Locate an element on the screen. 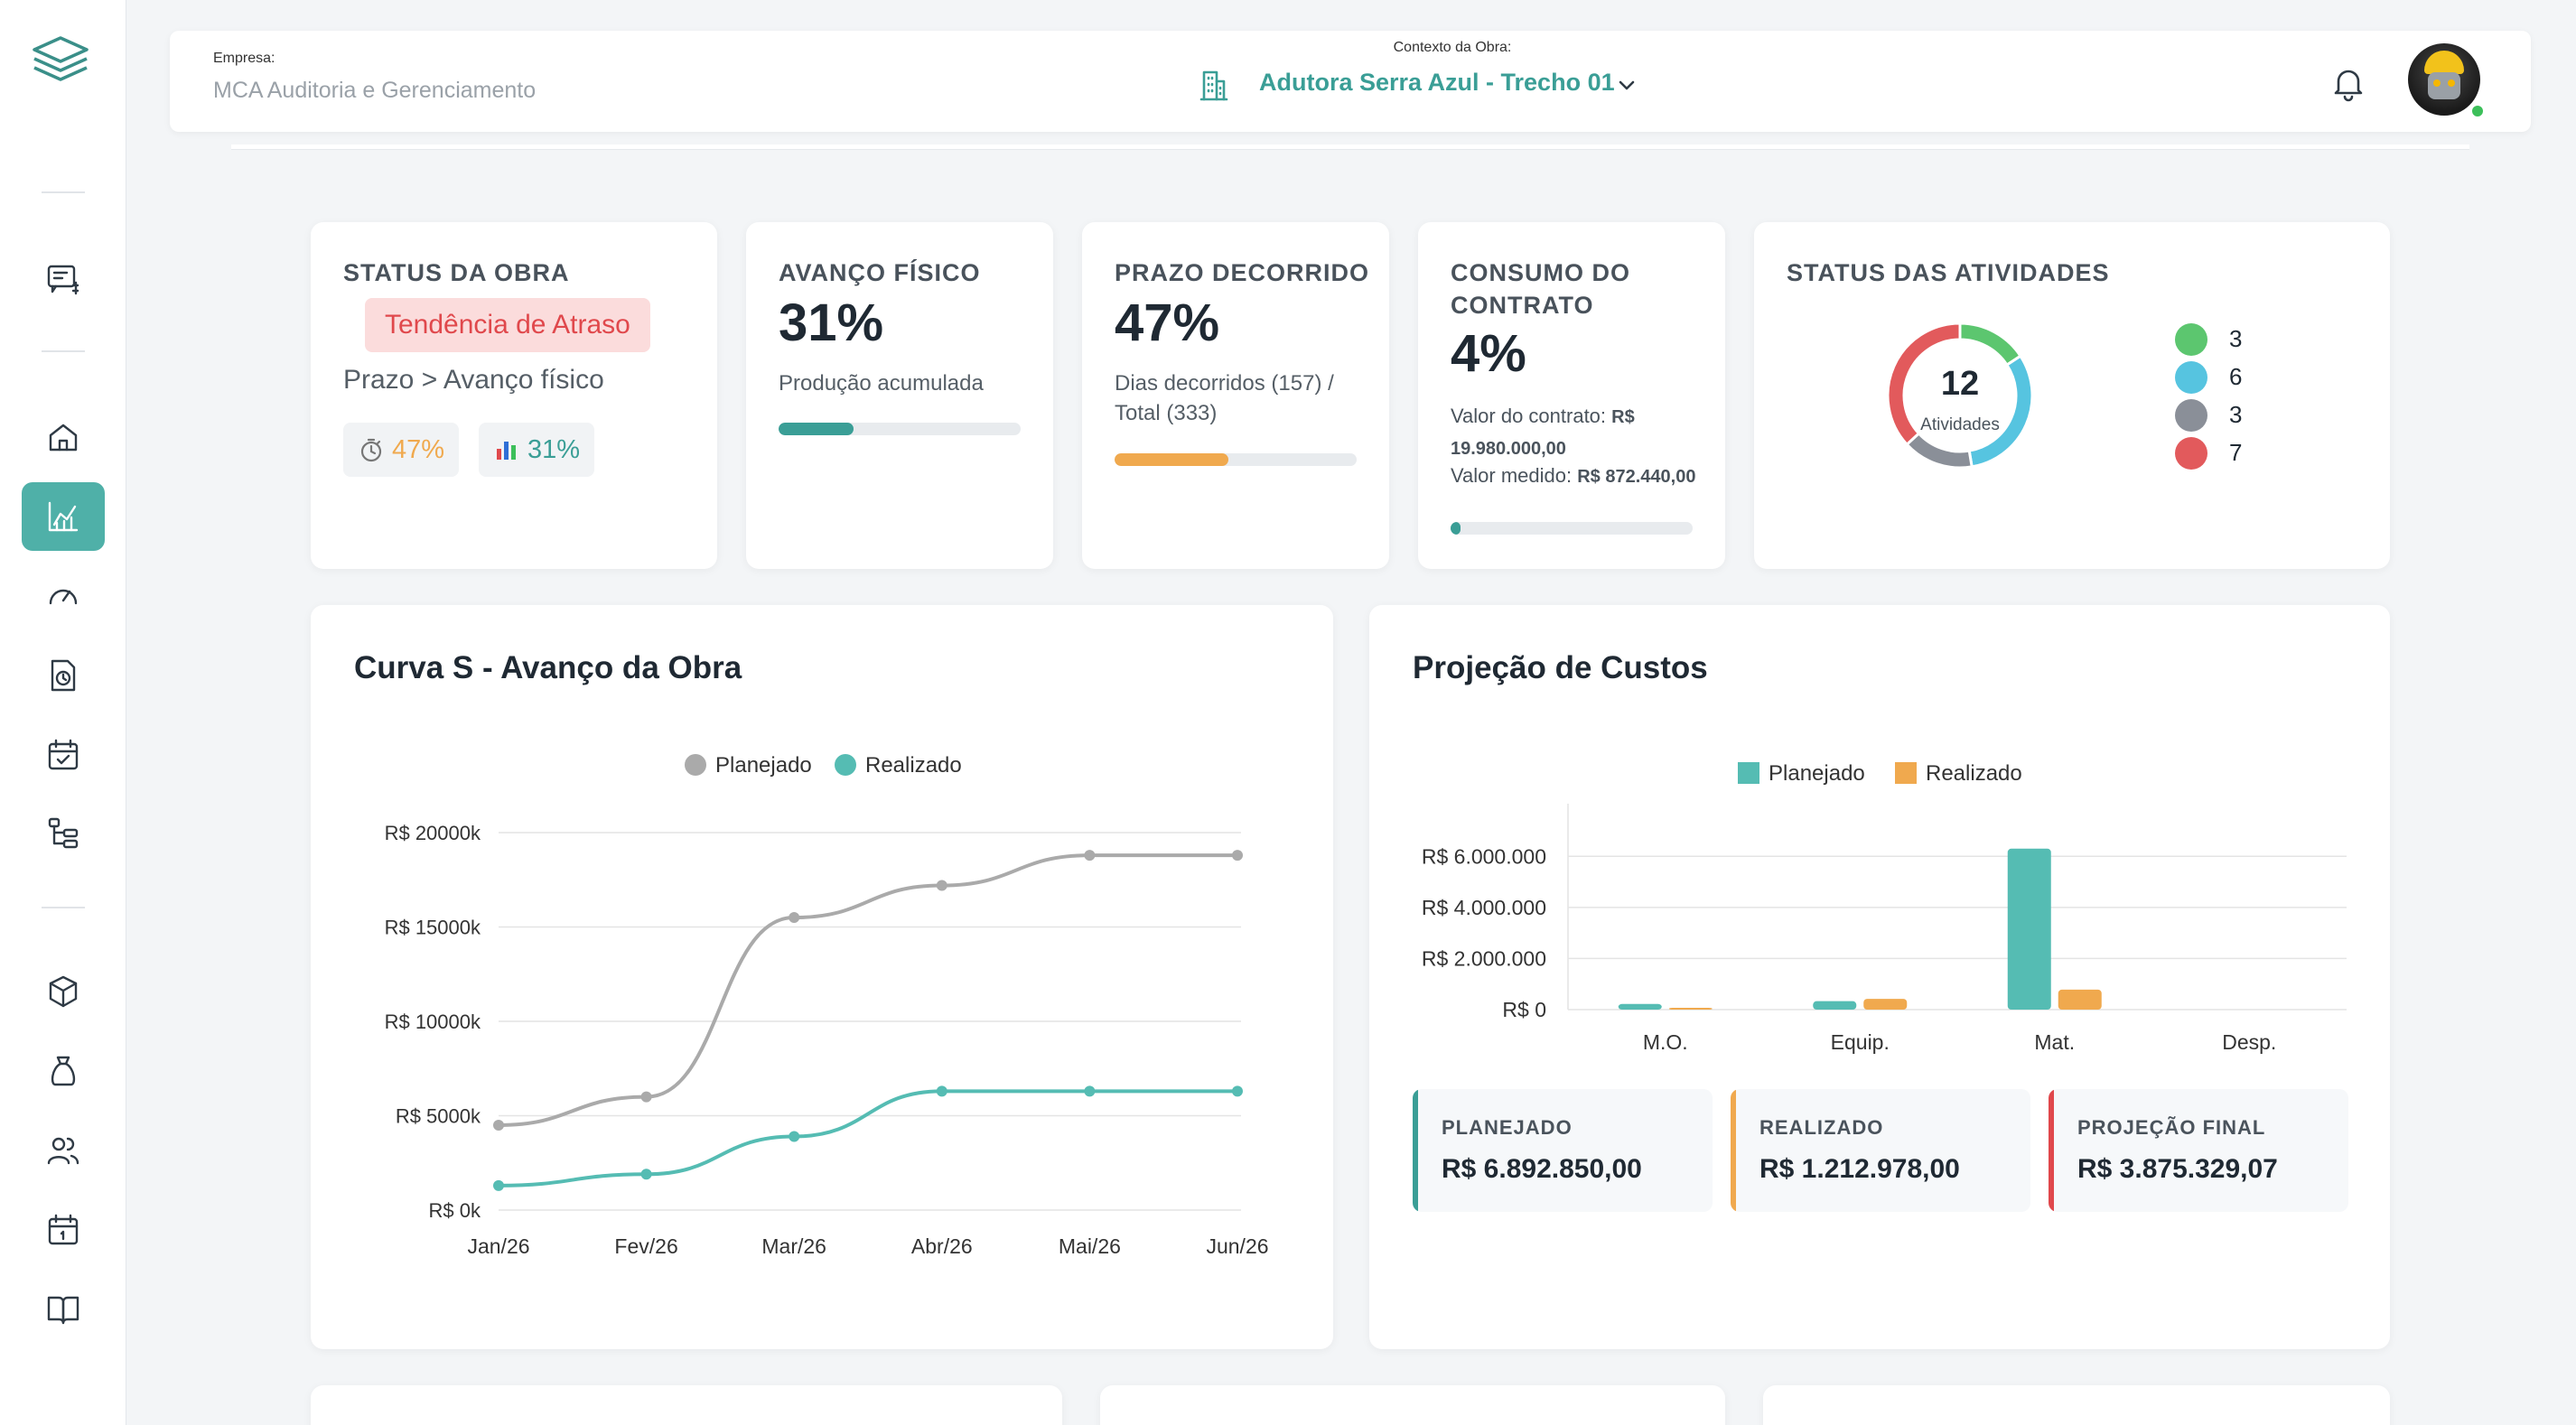 Image resolution: width=2576 pixels, height=1425 pixels. summary-value: R$ 1.212.978,00 is located at coordinates (1860, 1169).